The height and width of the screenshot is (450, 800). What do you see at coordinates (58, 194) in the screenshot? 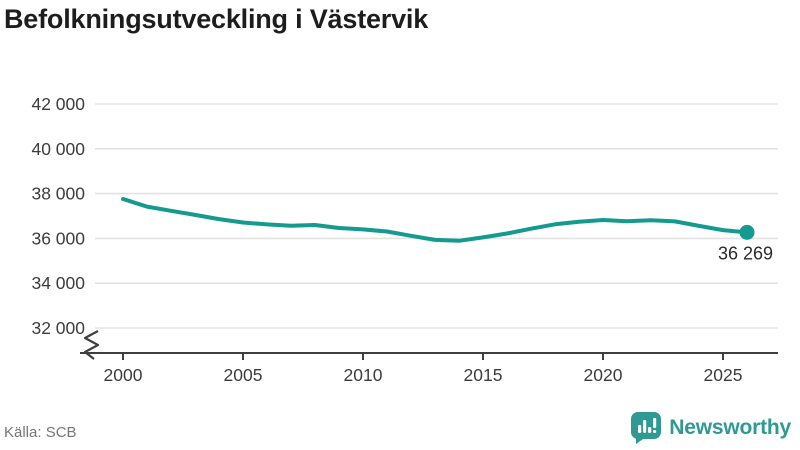
I see `y-tick-label: 38 000` at bounding box center [58, 194].